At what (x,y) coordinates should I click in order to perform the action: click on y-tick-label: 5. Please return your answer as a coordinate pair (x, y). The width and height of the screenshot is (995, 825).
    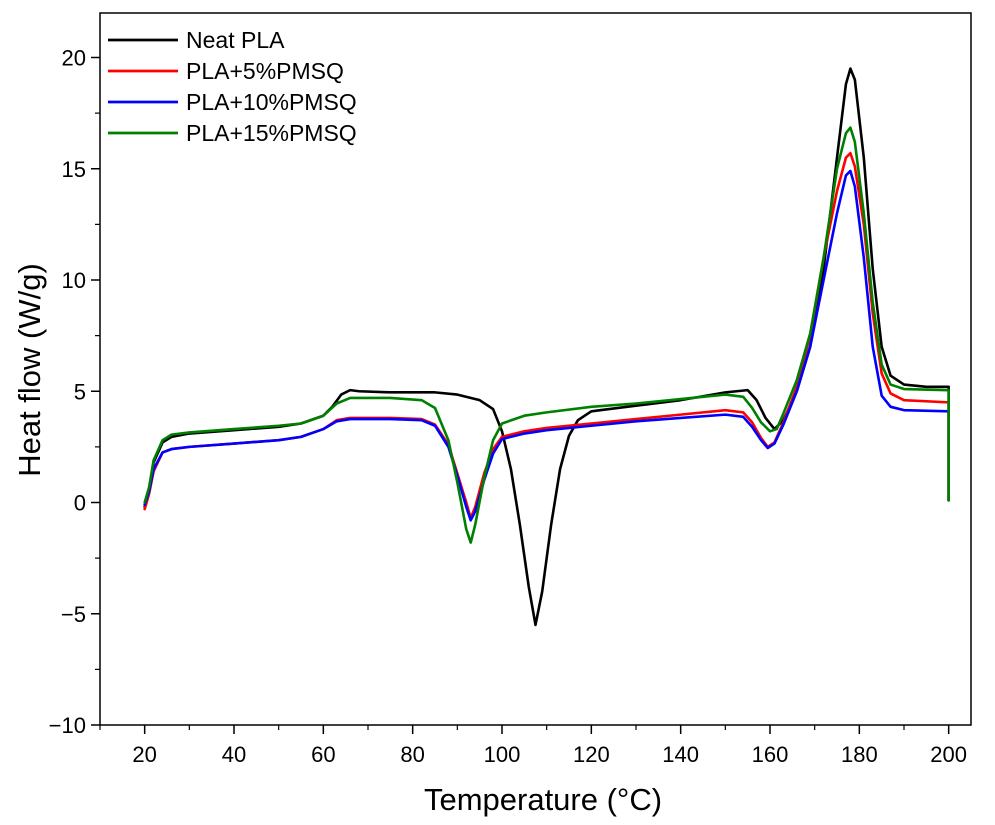
    Looking at the image, I should click on (80, 391).